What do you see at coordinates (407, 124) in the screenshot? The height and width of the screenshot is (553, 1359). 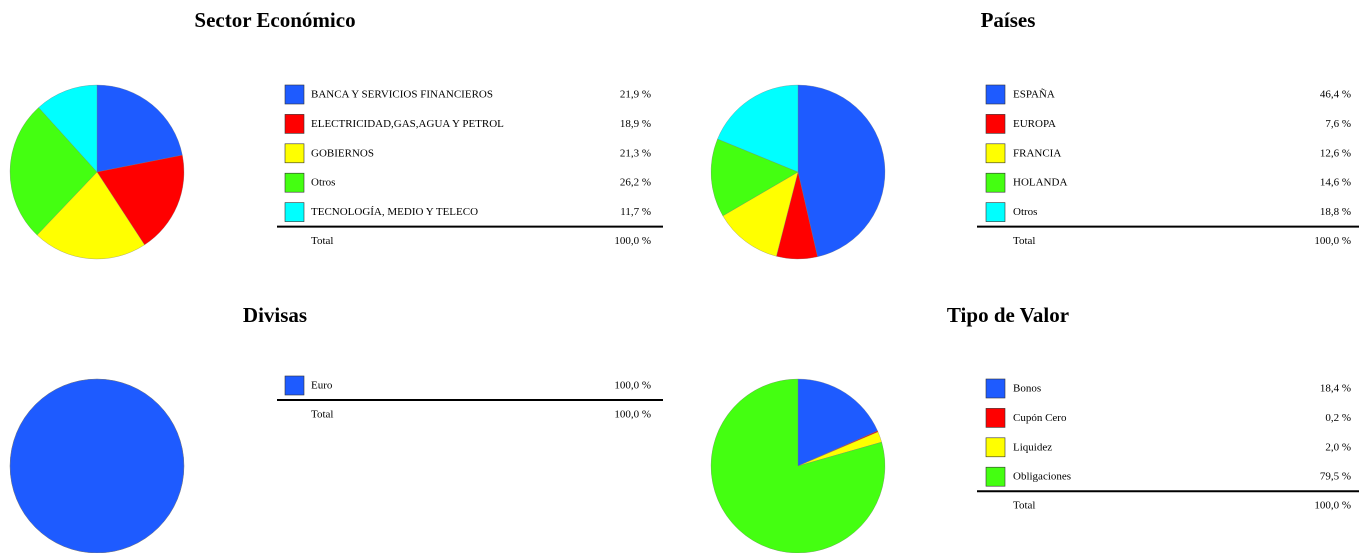 I see `legend-label: ELECTRICIDAD,GAS,AGUA Y PETROL` at bounding box center [407, 124].